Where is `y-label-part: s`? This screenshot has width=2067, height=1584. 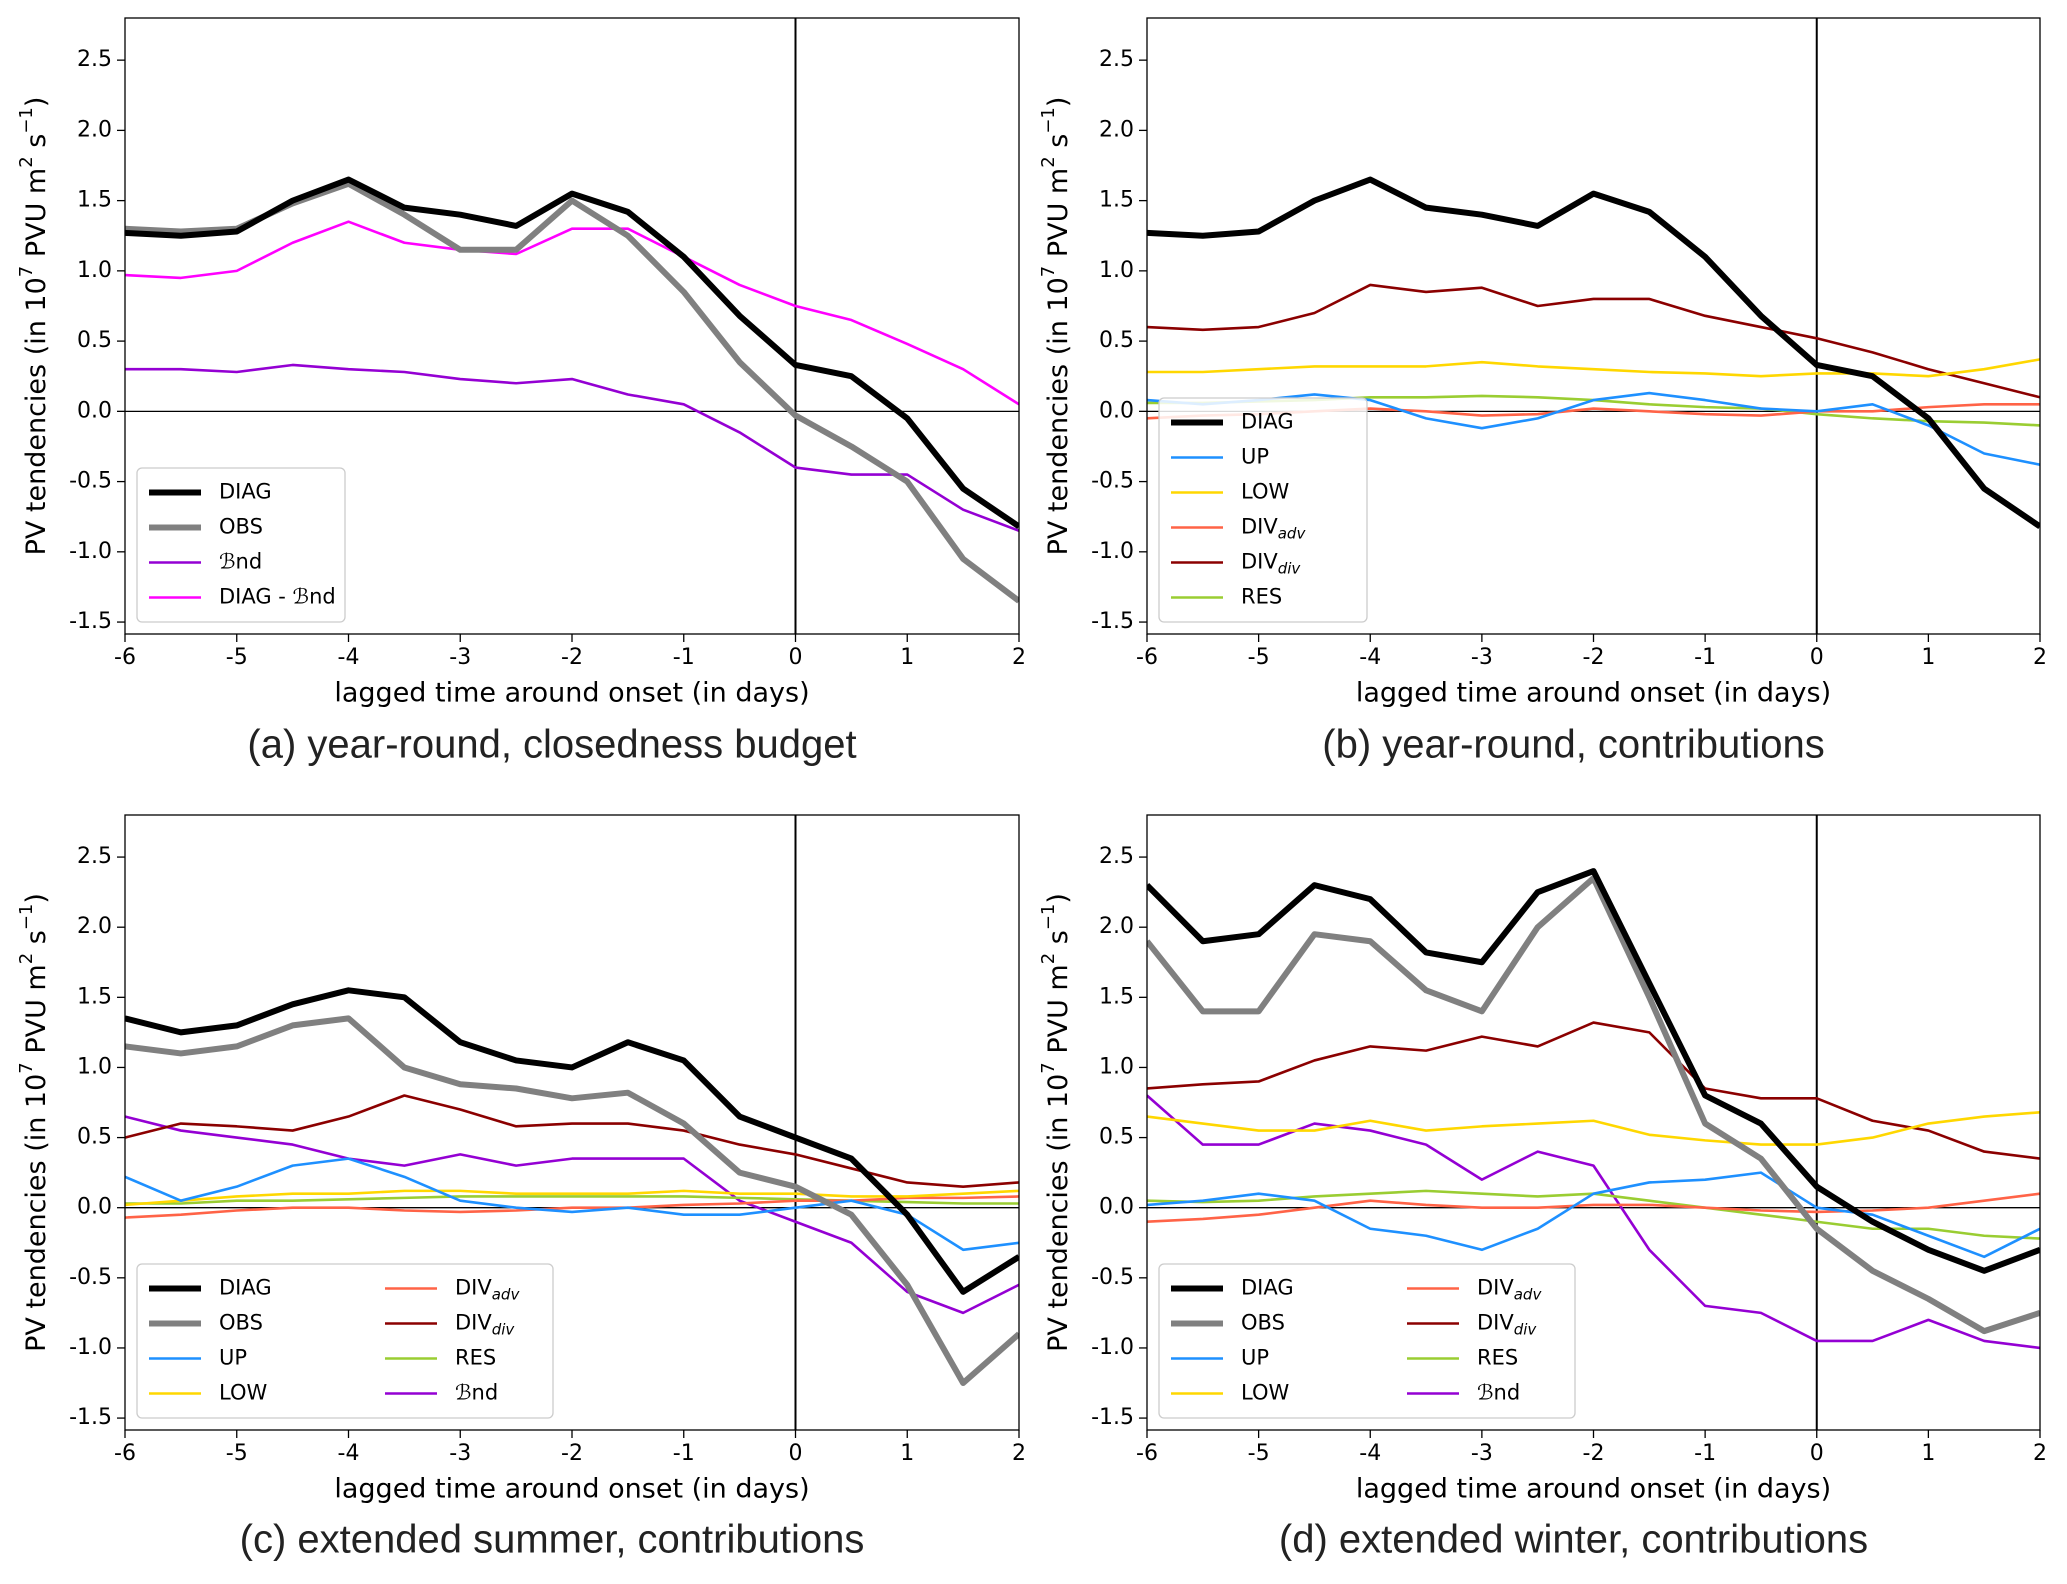
y-label-part: s is located at coordinates (1058, 145).